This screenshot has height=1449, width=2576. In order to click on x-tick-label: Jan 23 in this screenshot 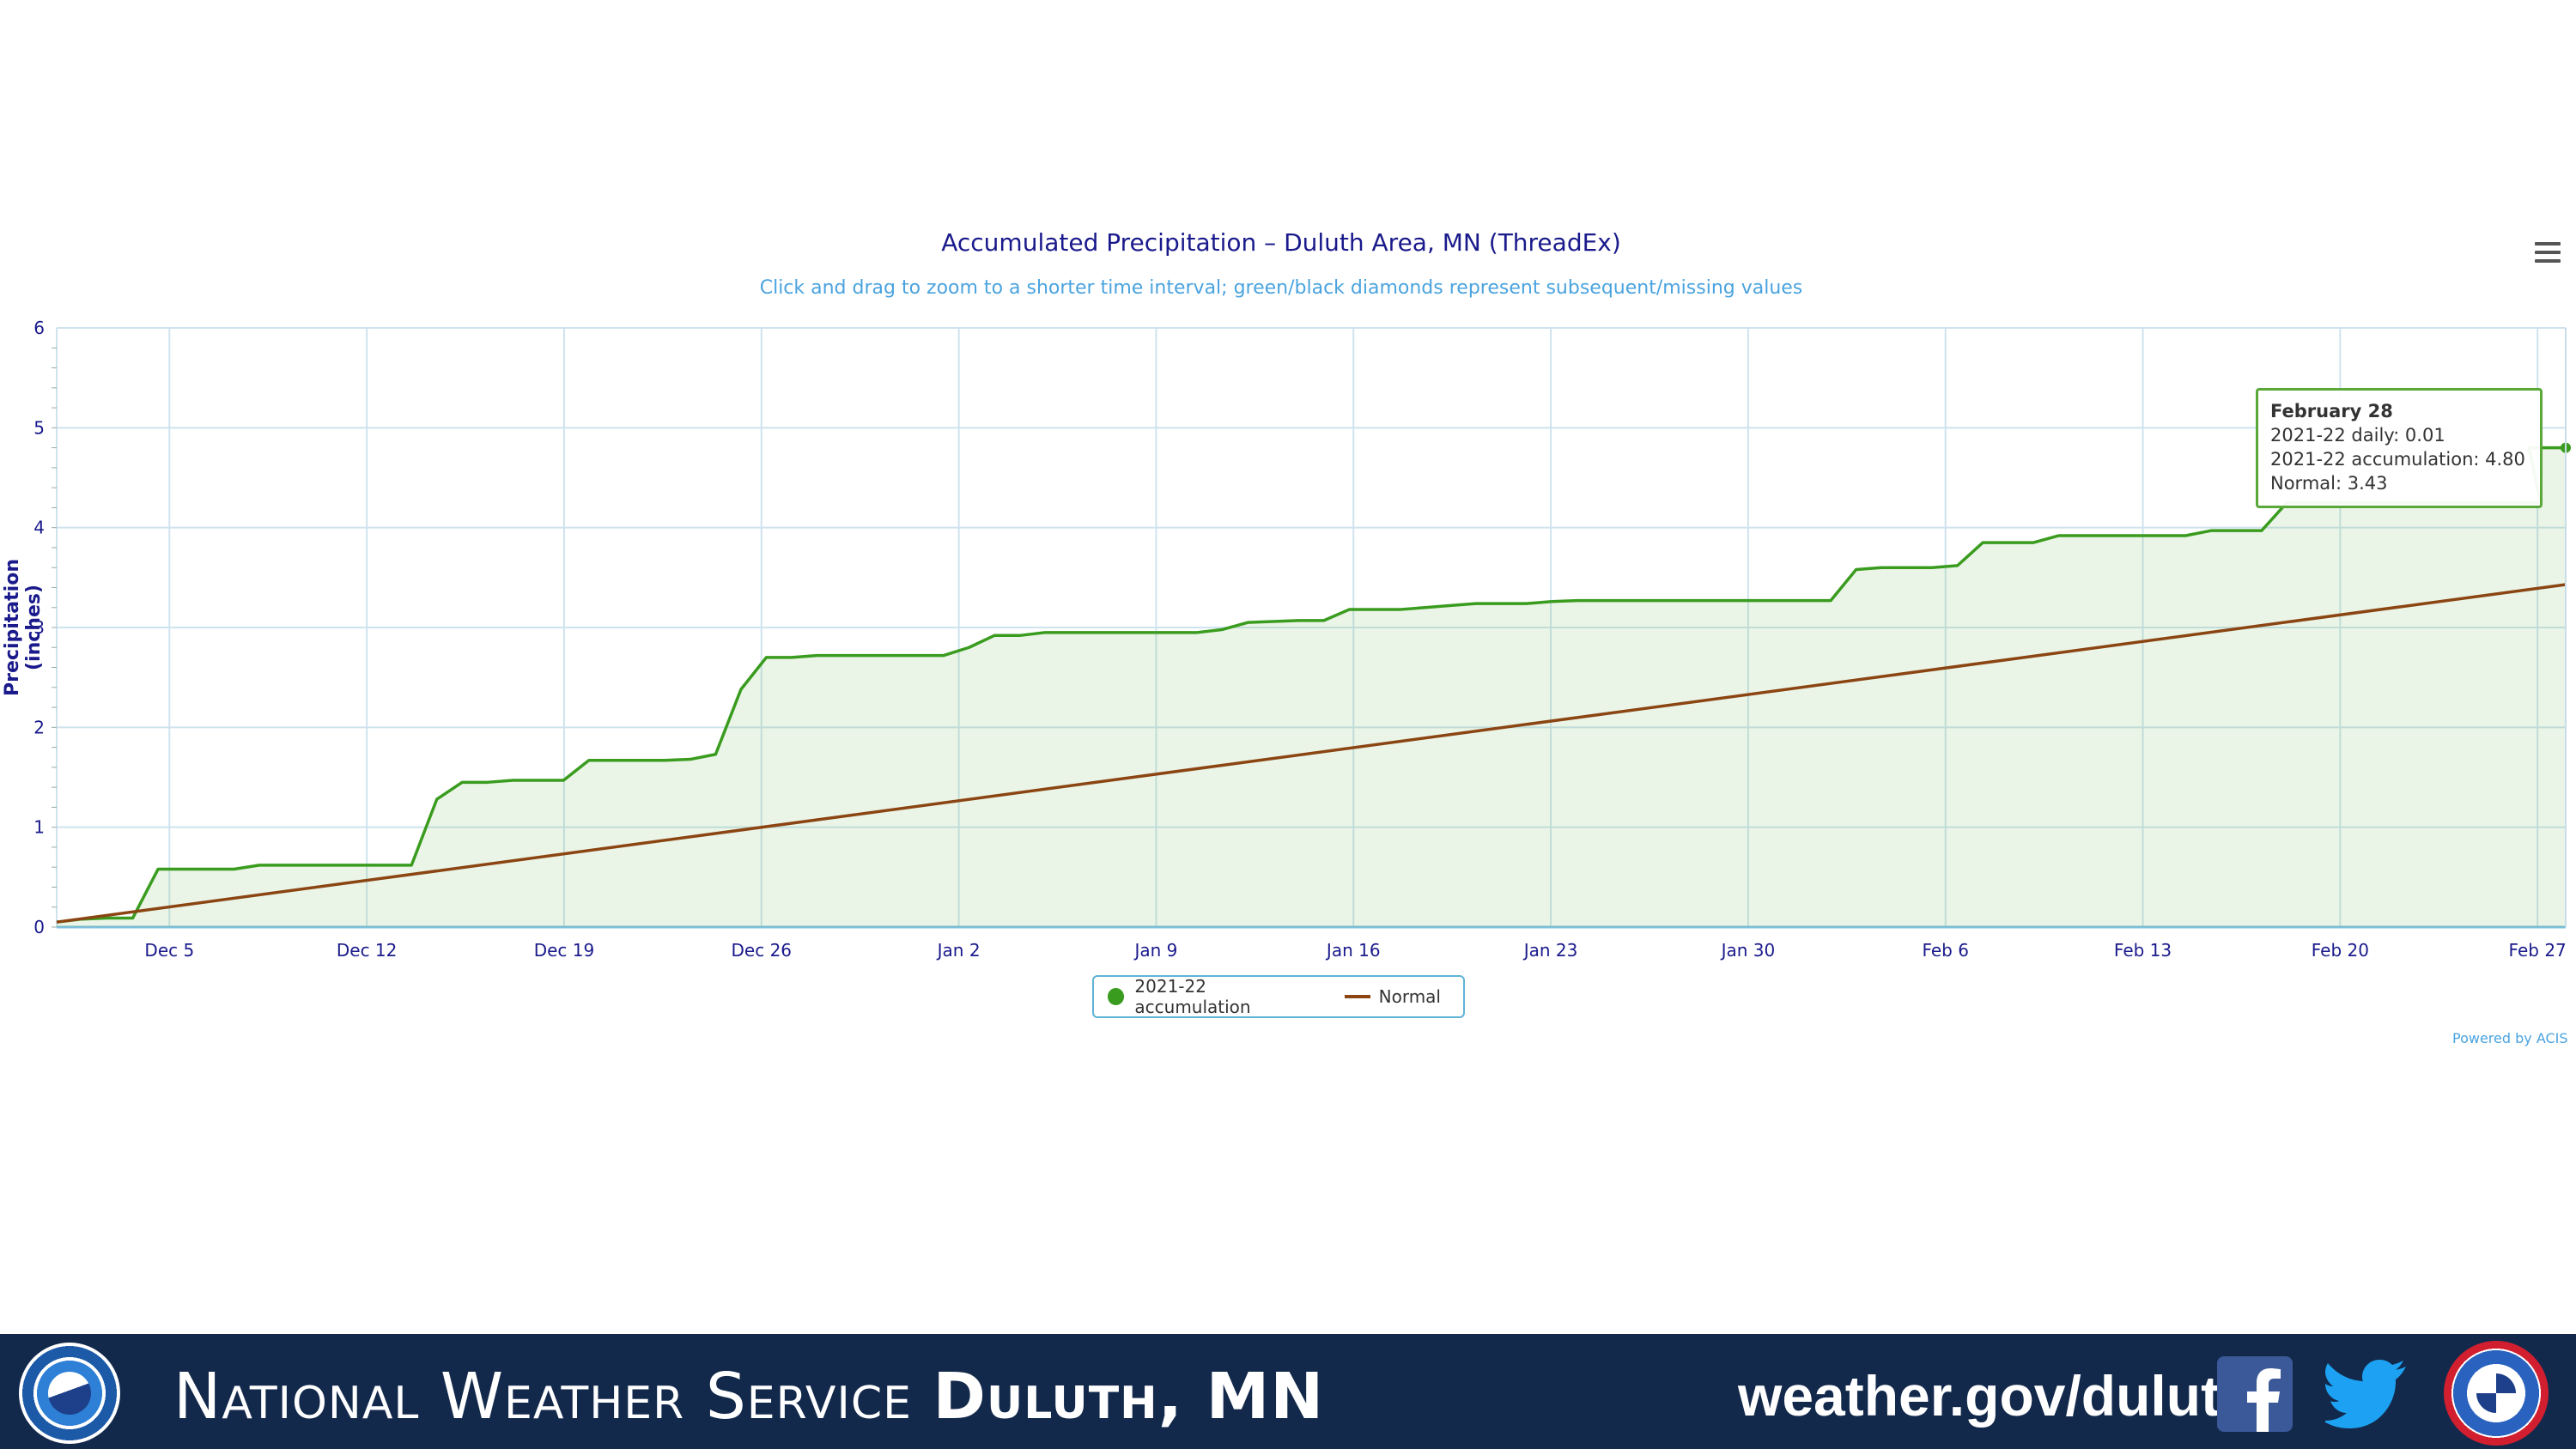, I will do `click(1550, 951)`.